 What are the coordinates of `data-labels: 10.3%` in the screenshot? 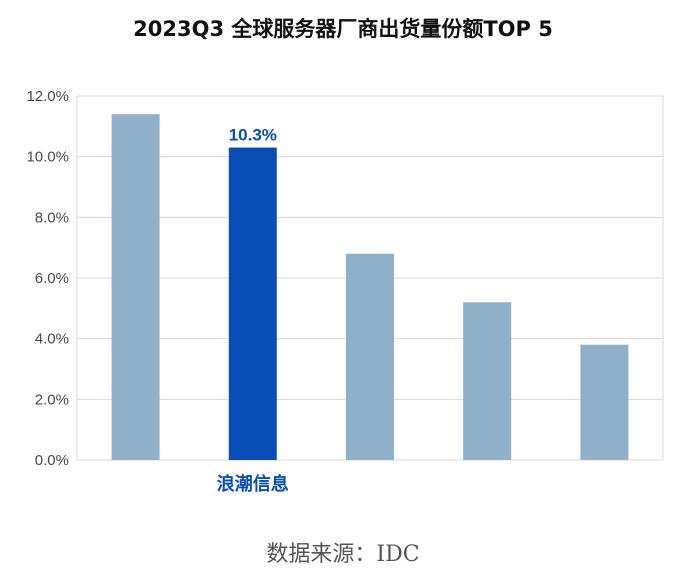 It's located at (253, 135).